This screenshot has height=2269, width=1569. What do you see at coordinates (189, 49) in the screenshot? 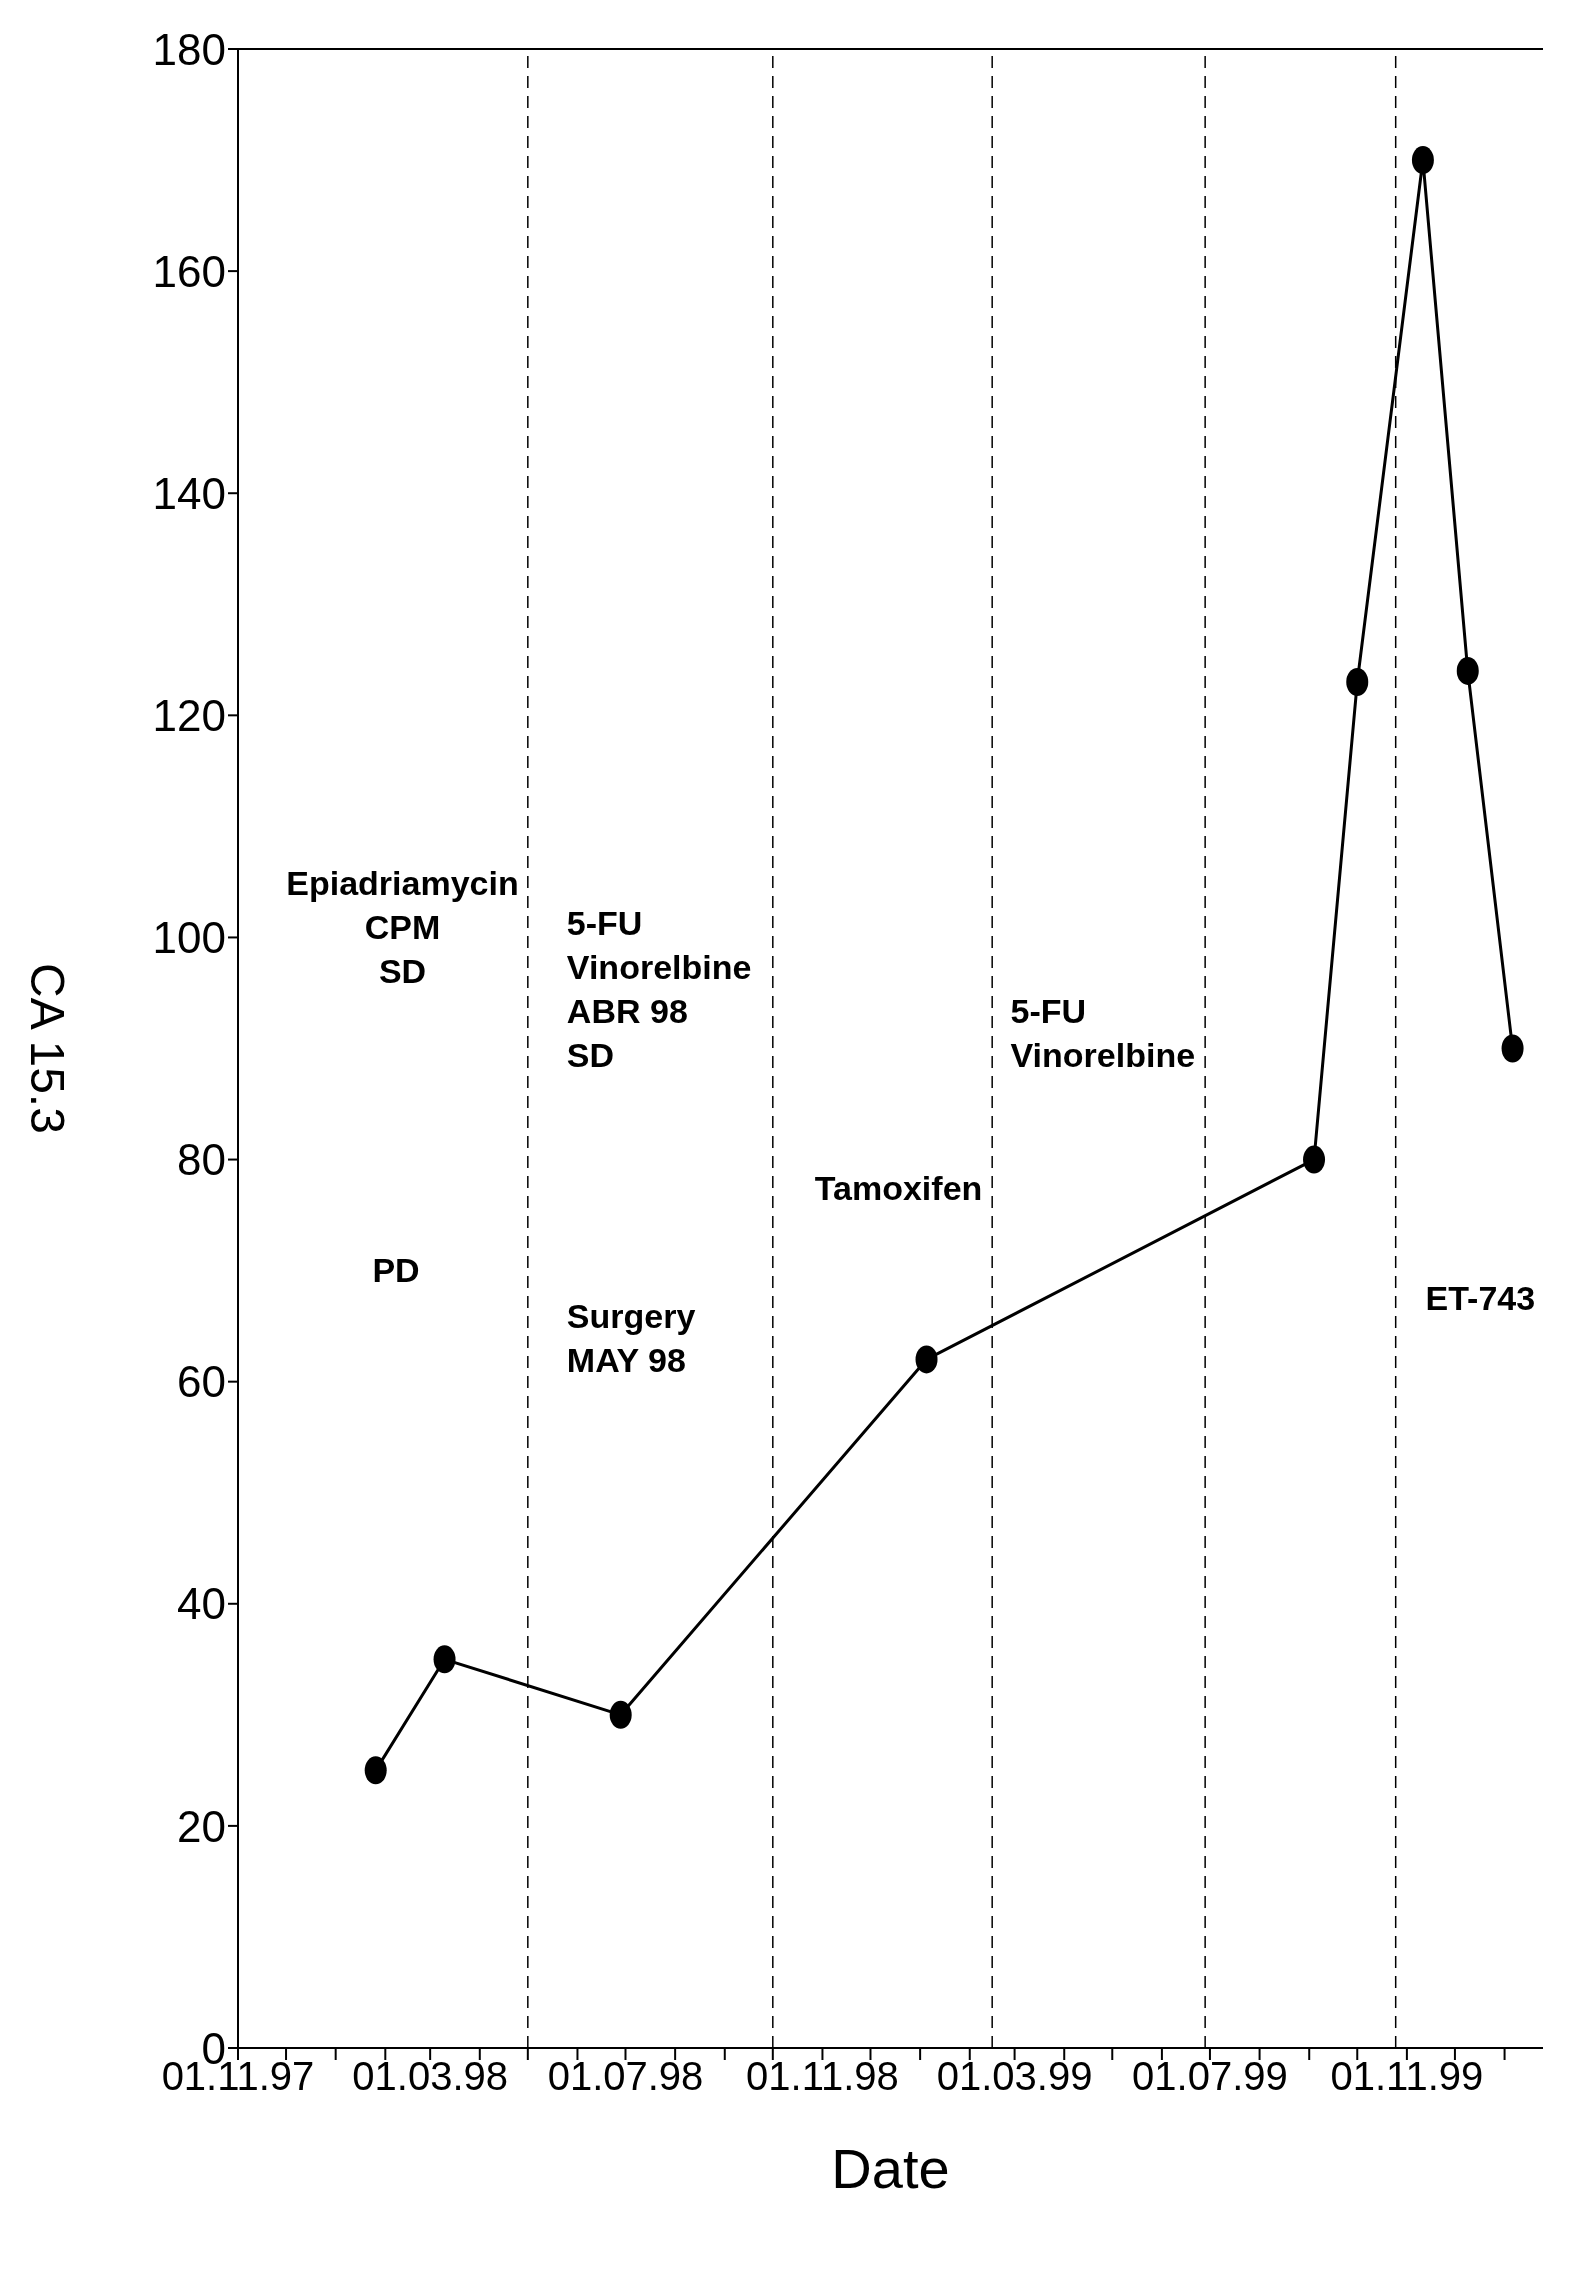
I see `y-tick-label: 180` at bounding box center [189, 49].